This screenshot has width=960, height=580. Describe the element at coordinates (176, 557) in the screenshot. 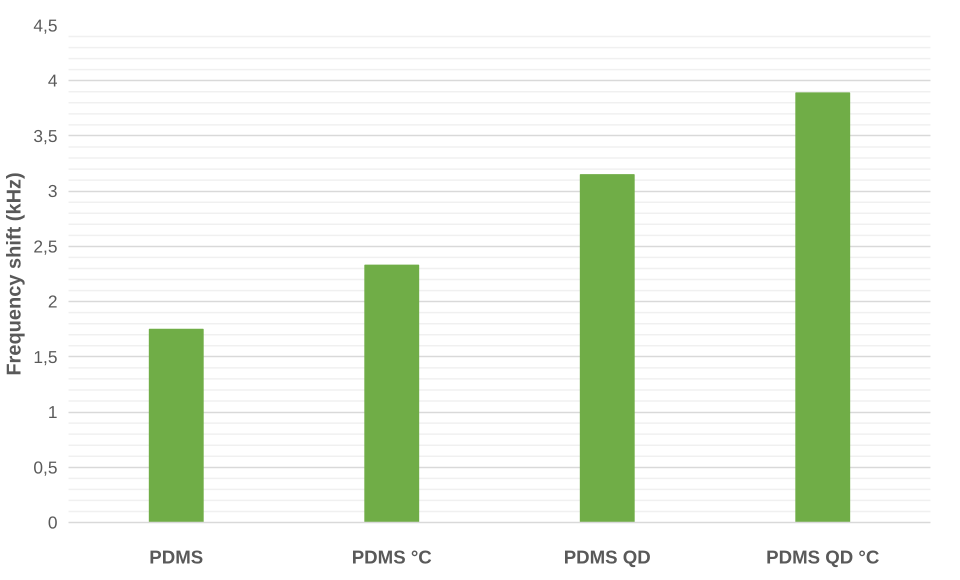

I see `x-tick-label: PDMS` at that location.